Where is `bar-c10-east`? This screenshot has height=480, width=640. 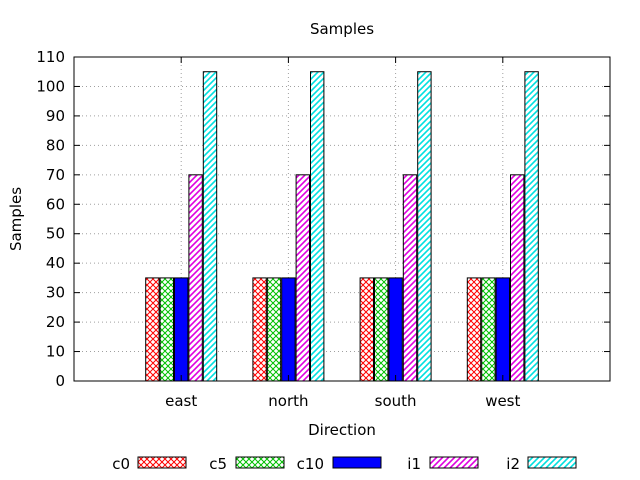
bar-c10-east is located at coordinates (181, 329).